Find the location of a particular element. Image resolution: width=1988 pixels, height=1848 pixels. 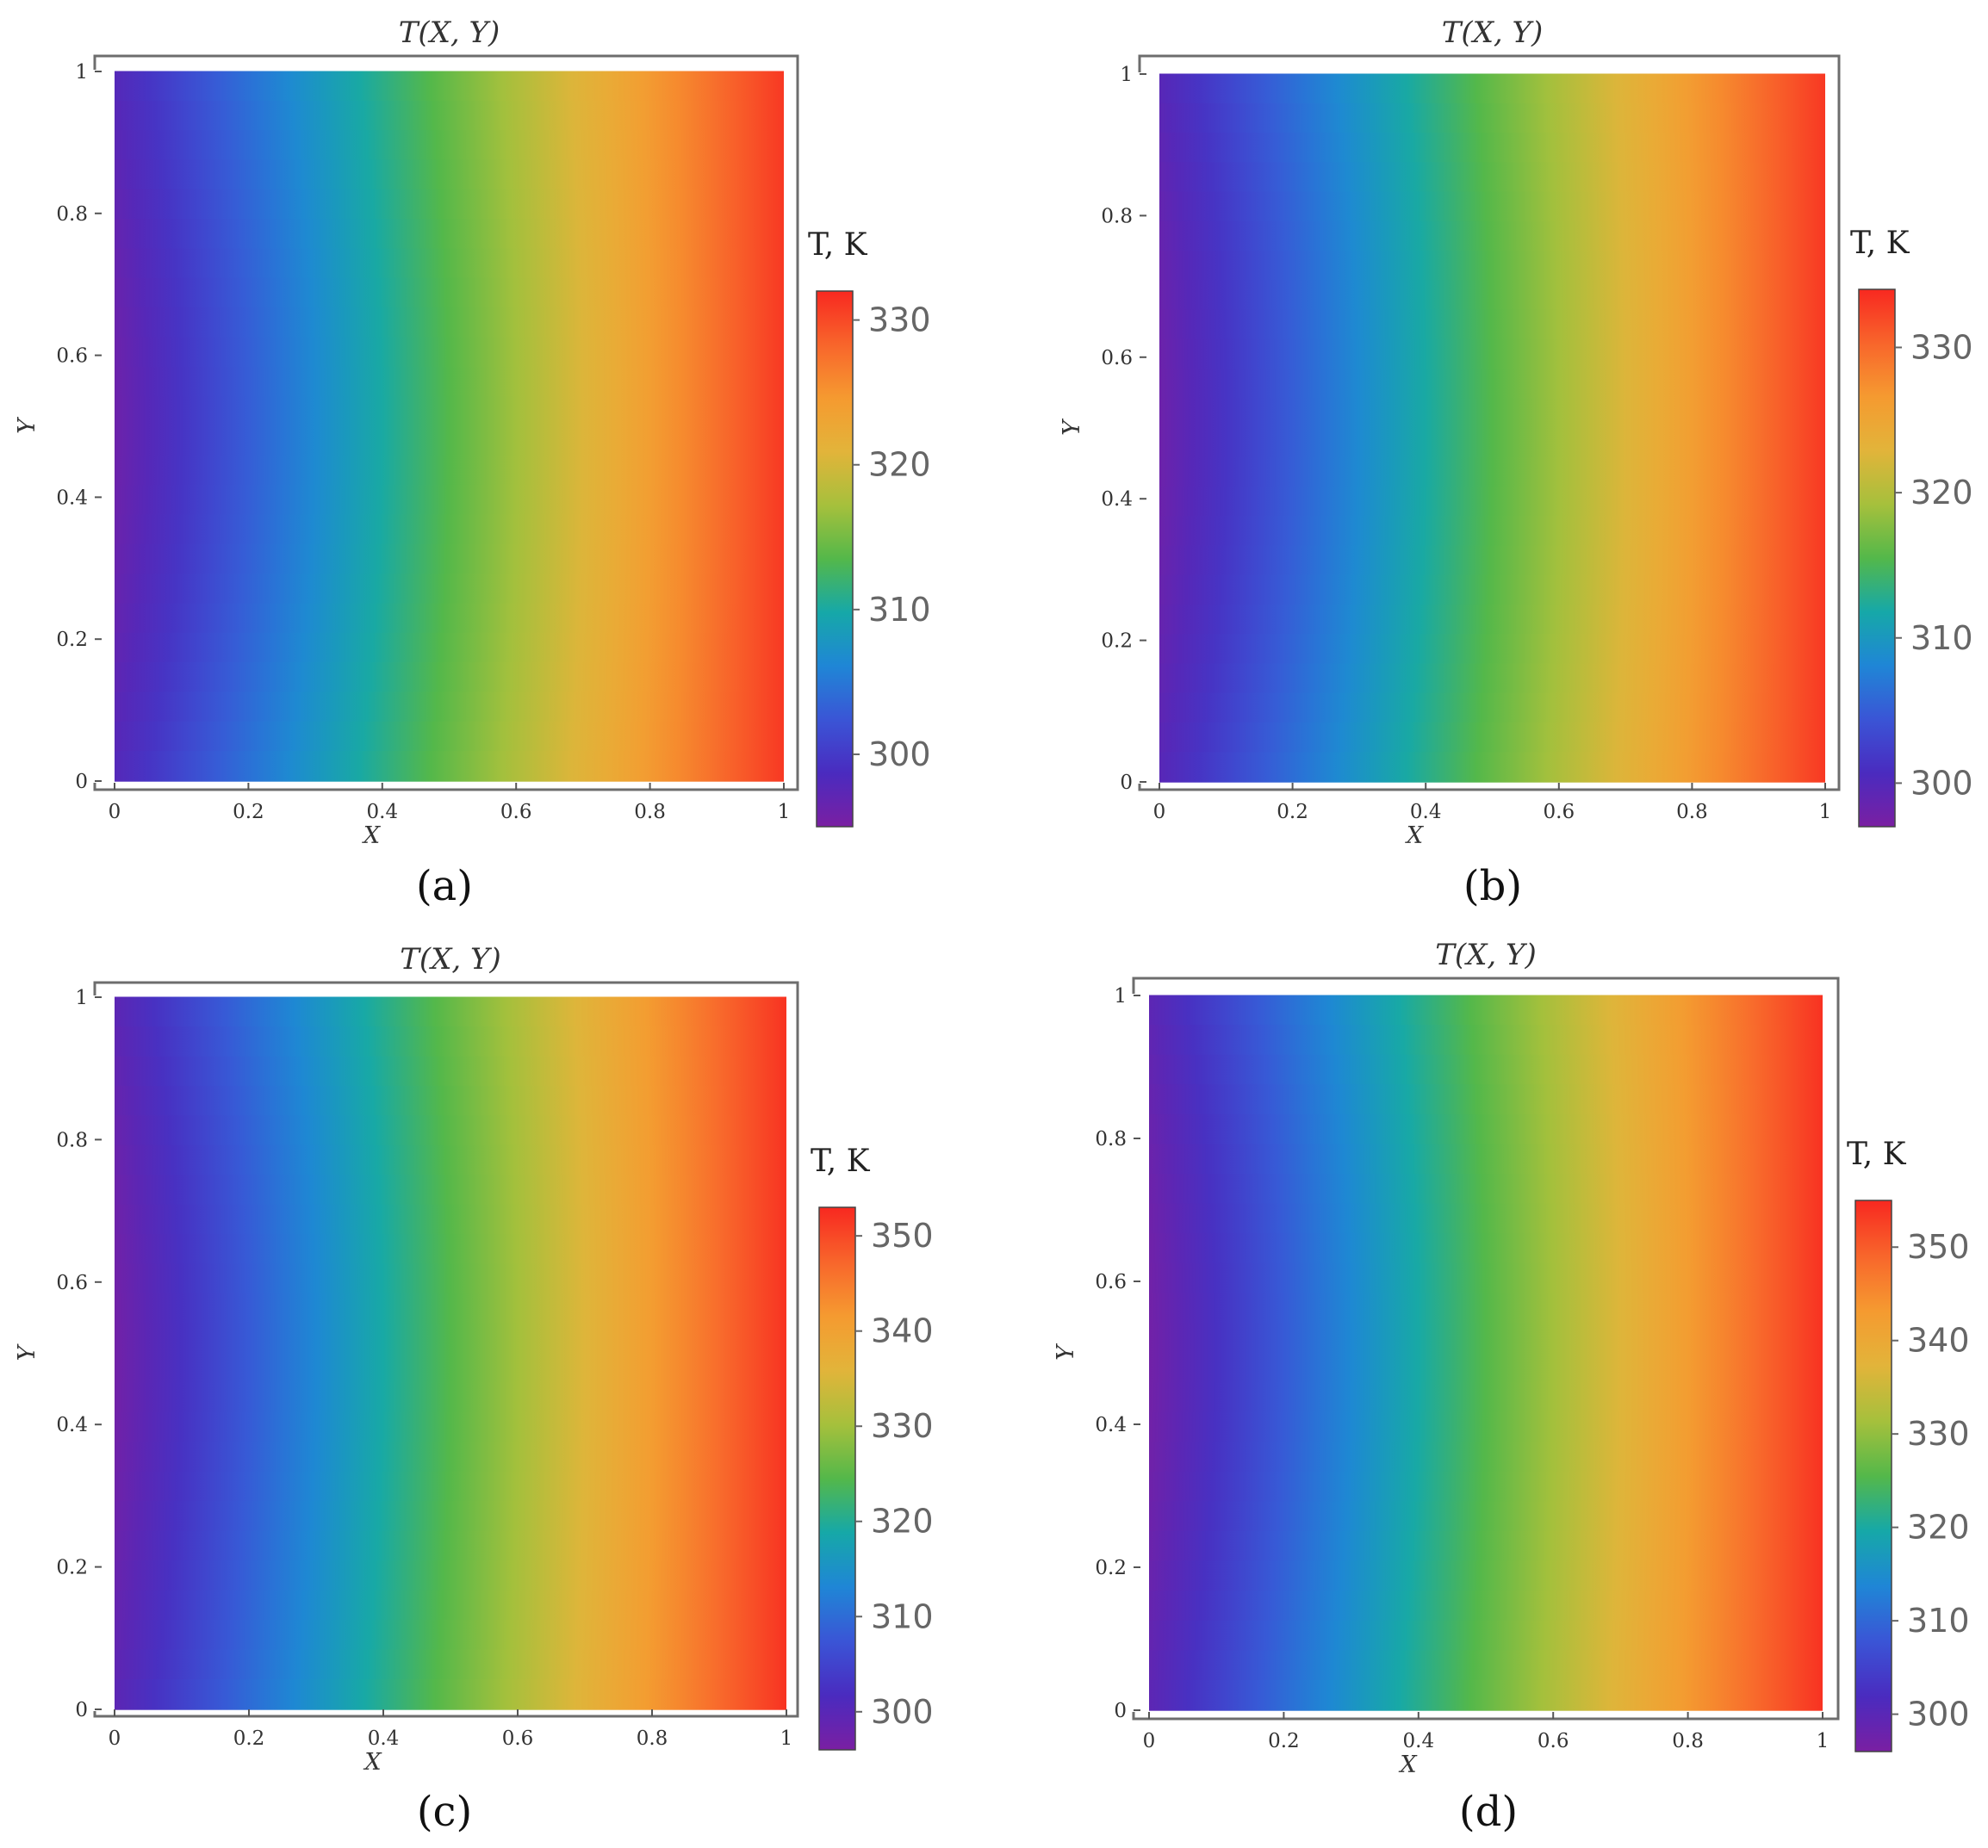

colorbar-tick-label: 310 is located at coordinates (899, 610).